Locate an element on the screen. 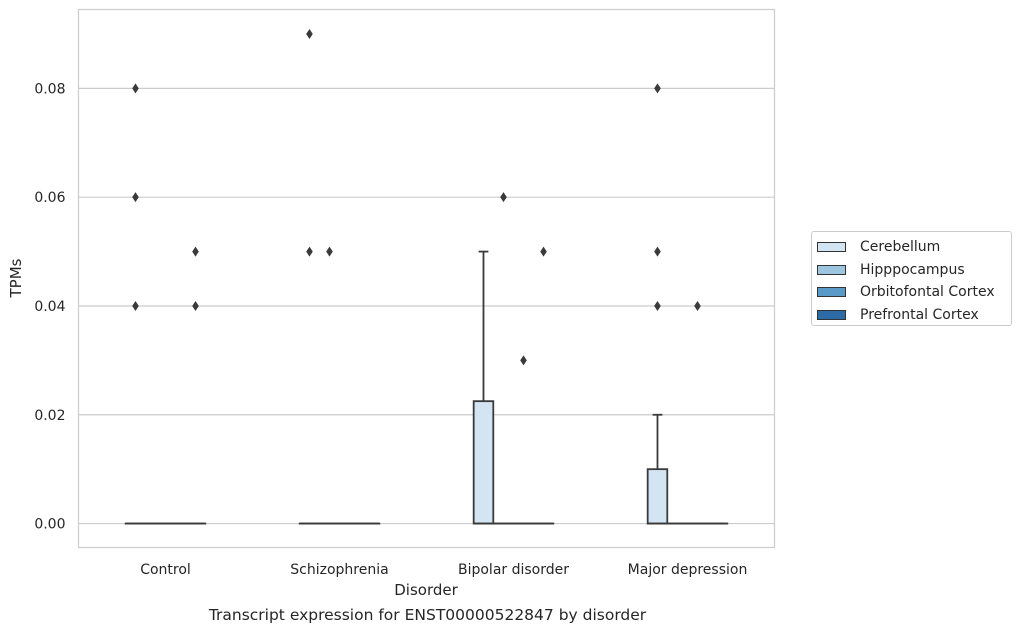 The height and width of the screenshot is (634, 1023). x-tick-label: Major depression is located at coordinates (688, 570).